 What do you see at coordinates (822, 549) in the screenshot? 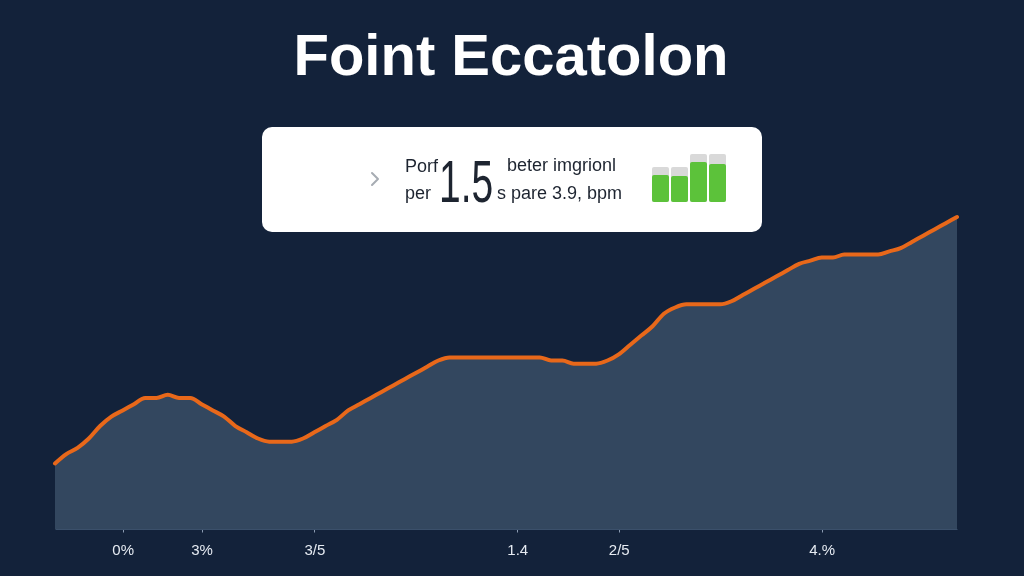
I see `x-tick-label: 4.%` at bounding box center [822, 549].